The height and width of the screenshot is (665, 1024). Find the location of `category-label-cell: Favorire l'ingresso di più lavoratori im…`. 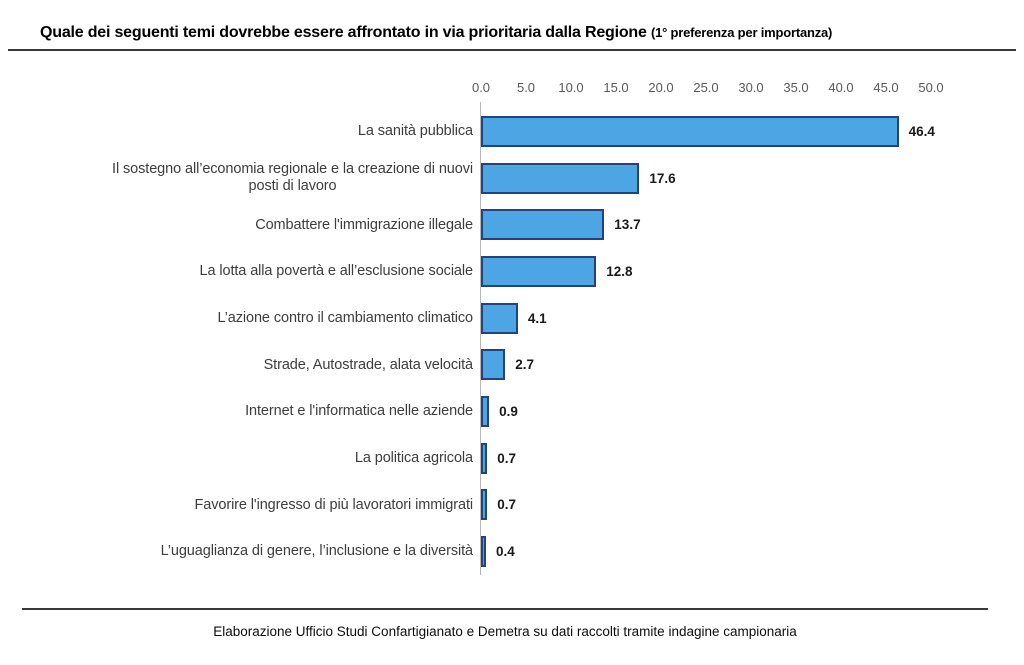

category-label-cell: Favorire l'ingresso di più lavoratori im… is located at coordinates (240, 505).